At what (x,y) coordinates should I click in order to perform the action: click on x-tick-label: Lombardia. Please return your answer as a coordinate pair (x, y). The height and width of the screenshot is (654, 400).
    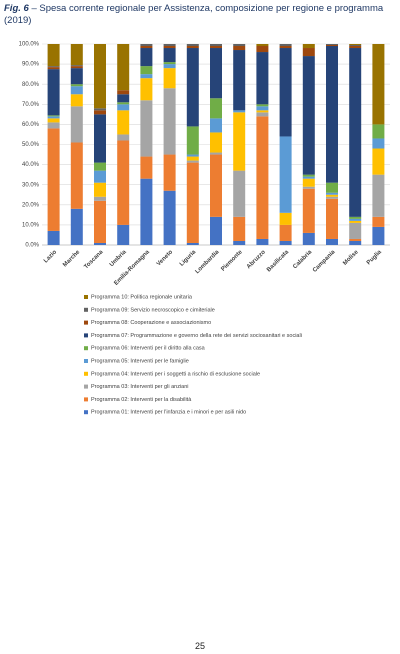
    Looking at the image, I should click on (208, 262).